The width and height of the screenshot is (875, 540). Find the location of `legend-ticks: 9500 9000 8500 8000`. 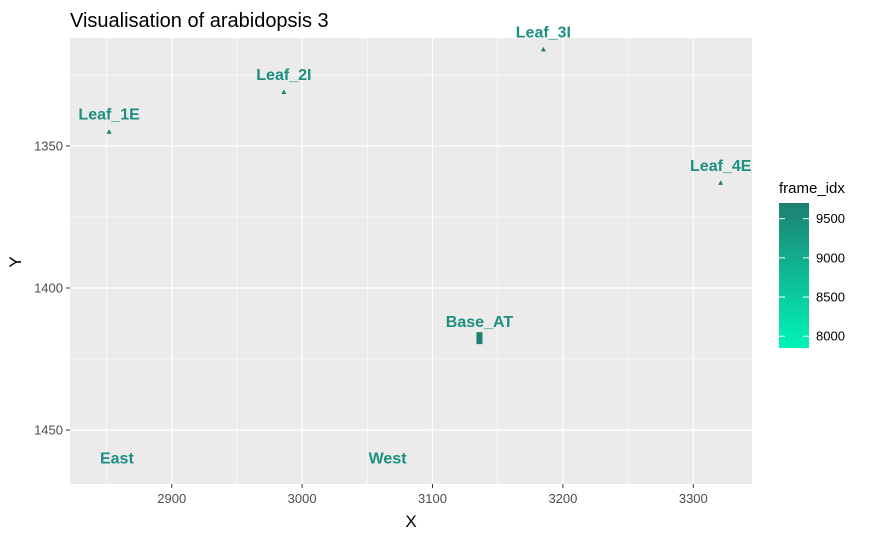

legend-ticks: 9500 9000 8500 8000 is located at coordinates (812, 277).